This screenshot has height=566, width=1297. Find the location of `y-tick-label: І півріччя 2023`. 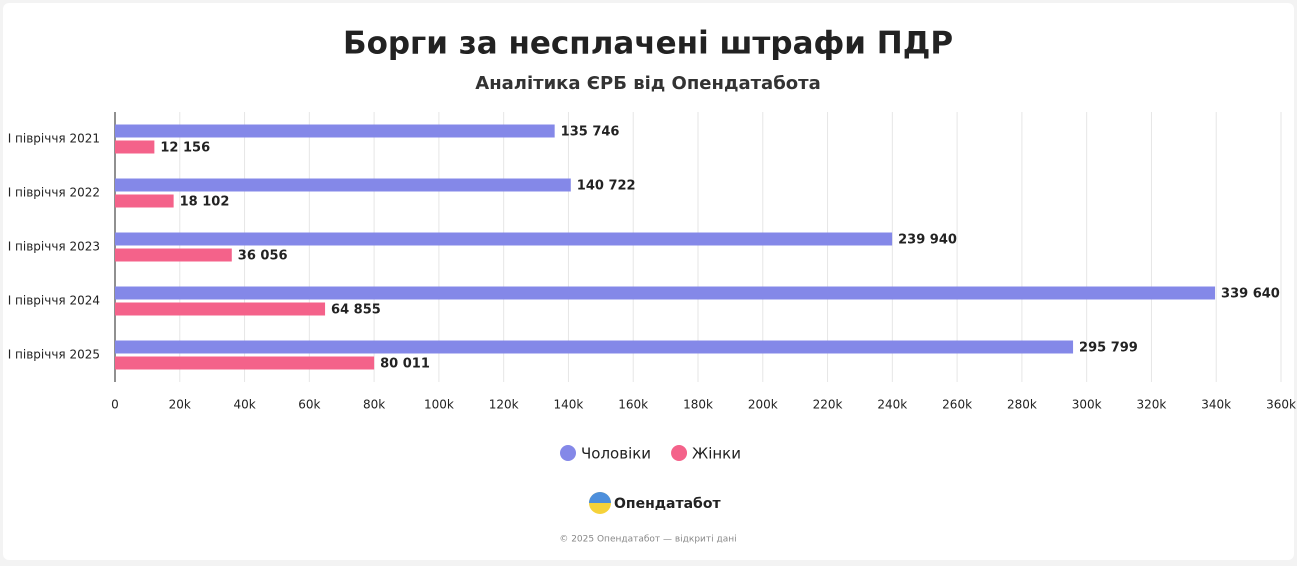

y-tick-label: І півріччя 2023 is located at coordinates (54, 247).